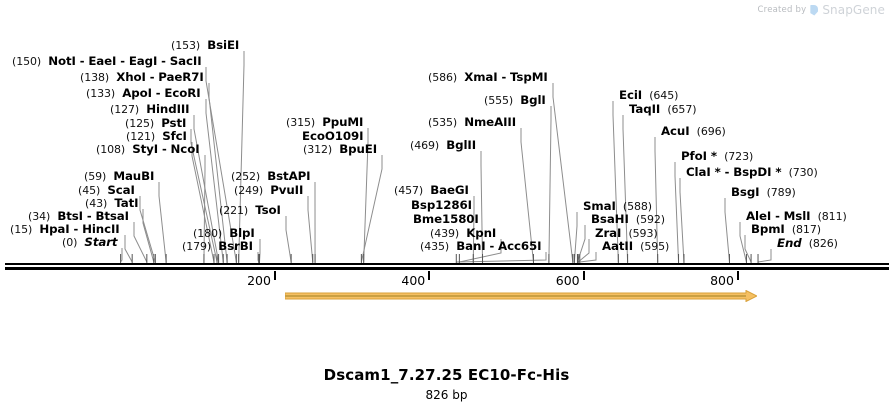 Image resolution: width=893 pixels, height=408 pixels. I want to click on restriction-site-label: (439) KpnI, so click(463, 233).